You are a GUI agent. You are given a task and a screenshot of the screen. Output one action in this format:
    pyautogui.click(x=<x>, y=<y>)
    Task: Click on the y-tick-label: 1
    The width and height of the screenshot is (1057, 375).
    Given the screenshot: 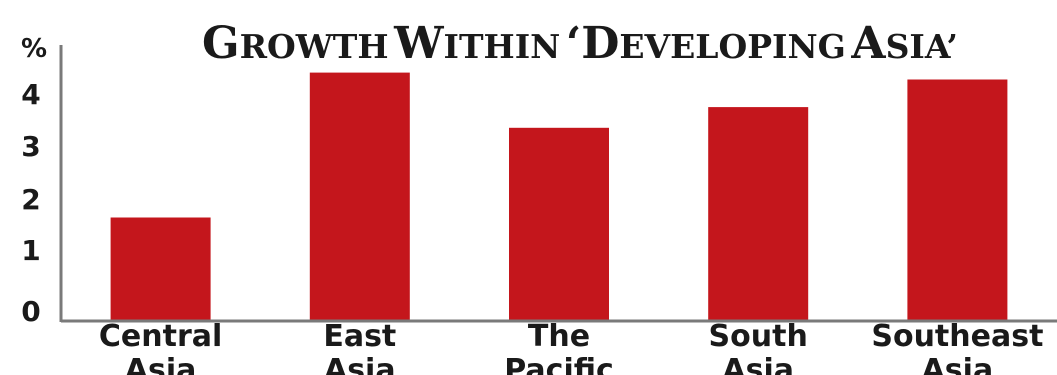 What is the action you would take?
    pyautogui.click(x=30, y=250)
    